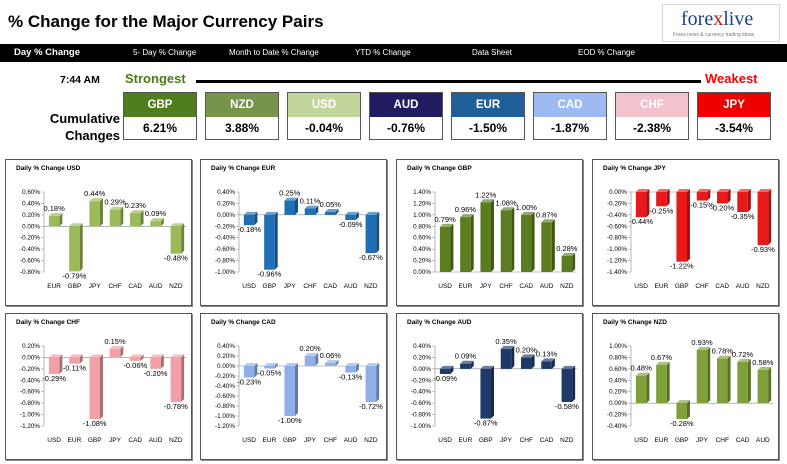 This screenshot has width=787, height=464. What do you see at coordinates (115, 341) in the screenshot?
I see `data-label: 0.15%` at bounding box center [115, 341].